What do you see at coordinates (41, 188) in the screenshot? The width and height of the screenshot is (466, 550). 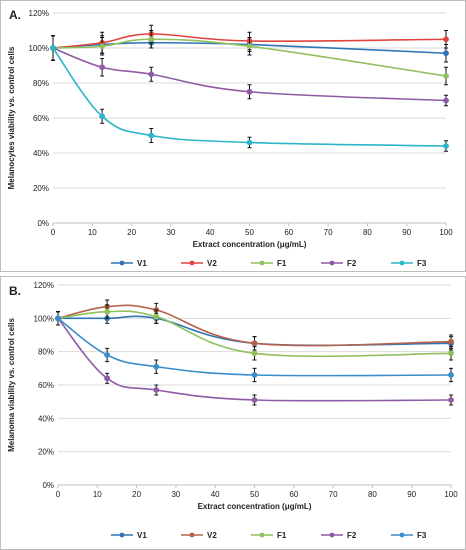 I see `charta-y-tick-label: 20%` at bounding box center [41, 188].